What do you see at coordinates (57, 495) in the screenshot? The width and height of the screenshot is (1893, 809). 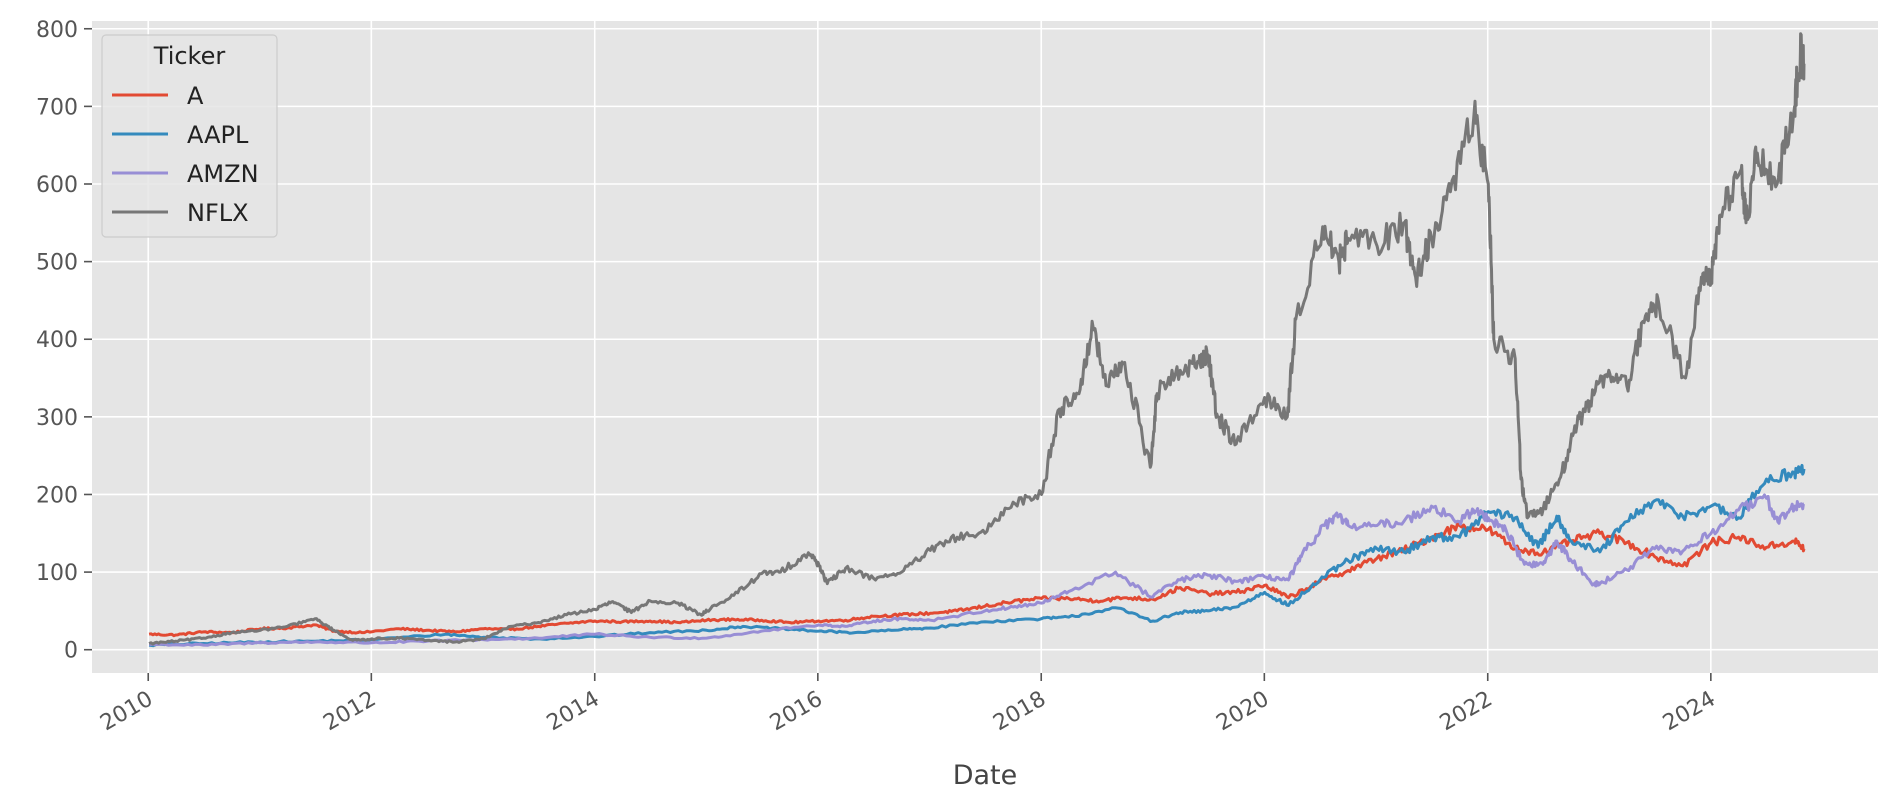 I see `y-tick-label: 200` at bounding box center [57, 495].